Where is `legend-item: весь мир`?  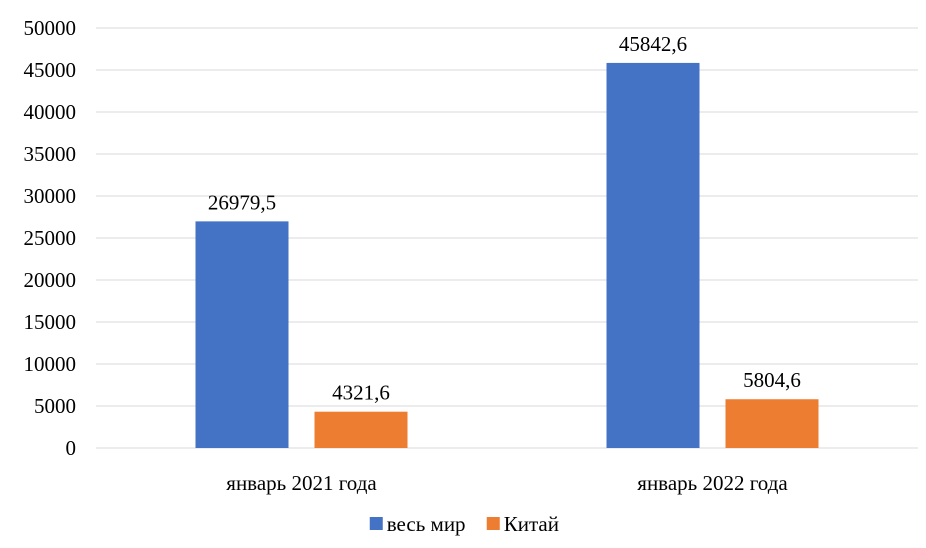
legend-item: весь мир is located at coordinates (417, 524).